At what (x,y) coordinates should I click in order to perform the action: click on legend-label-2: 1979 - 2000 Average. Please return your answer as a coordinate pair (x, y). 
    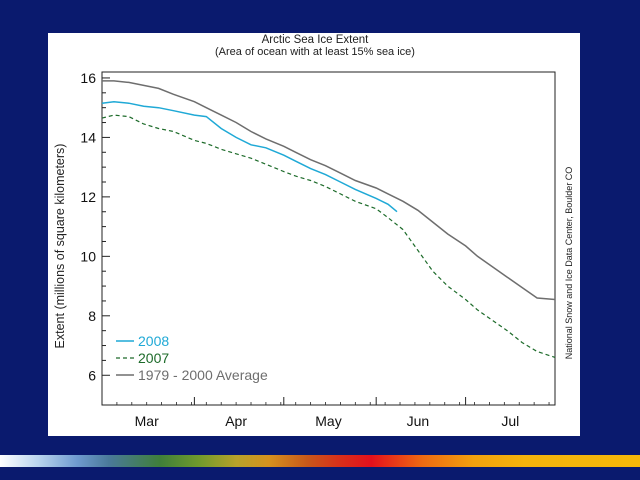
    Looking at the image, I should click on (203, 375).